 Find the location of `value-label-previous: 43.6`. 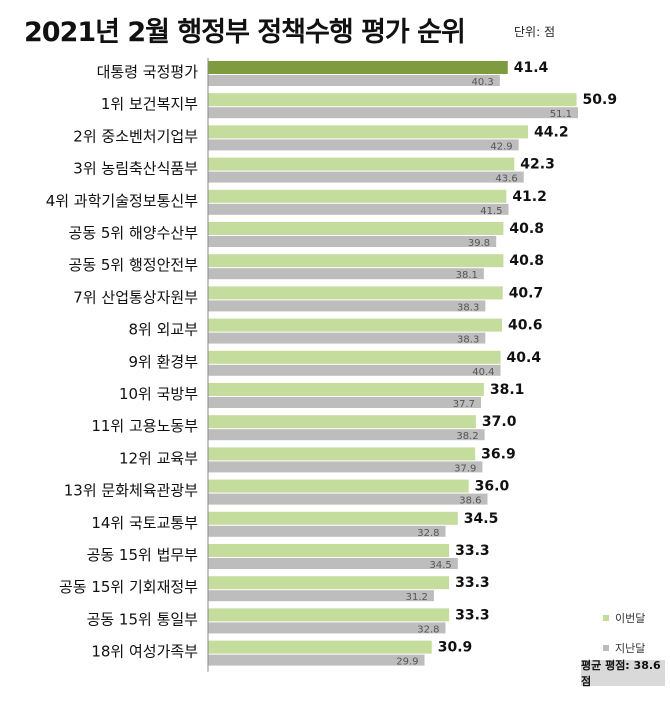

value-label-previous: 43.6 is located at coordinates (506, 179).